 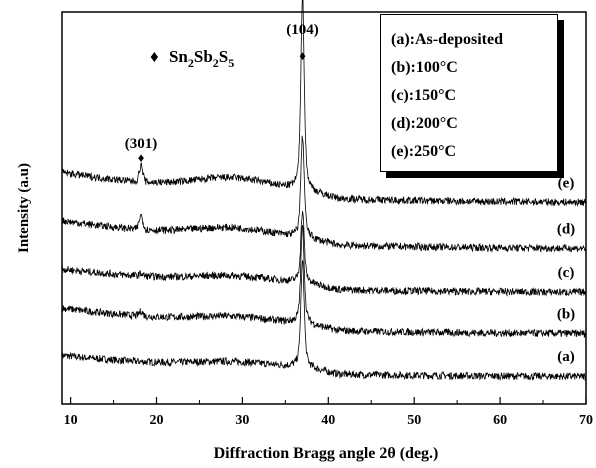 What do you see at coordinates (203, 56) in the screenshot?
I see `phase-formula-sb: Sb` at bounding box center [203, 56].